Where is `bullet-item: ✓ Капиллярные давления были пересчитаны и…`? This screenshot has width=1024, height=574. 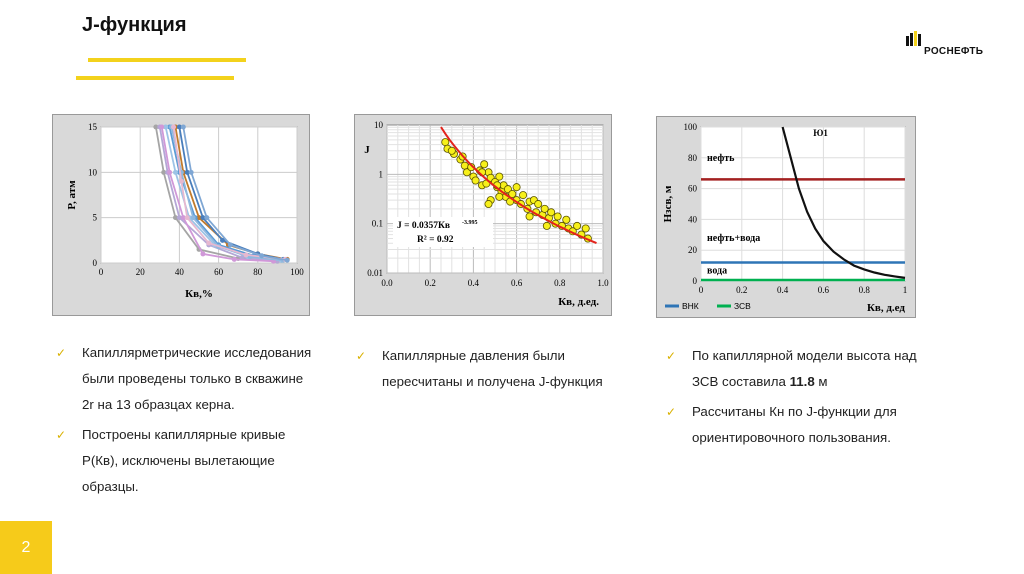 bullet-item: ✓ Капиллярные давления были пересчитаны и… is located at coordinates (481, 369).